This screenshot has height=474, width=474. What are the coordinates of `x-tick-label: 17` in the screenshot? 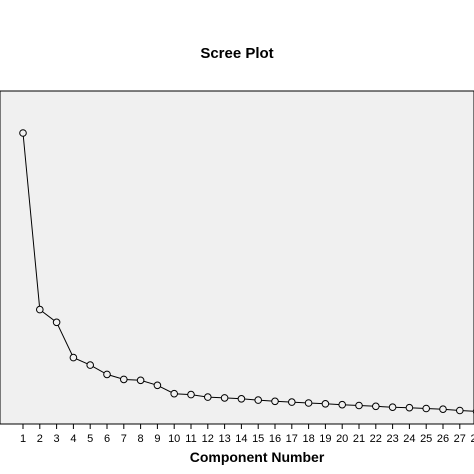 It's located at (292, 439).